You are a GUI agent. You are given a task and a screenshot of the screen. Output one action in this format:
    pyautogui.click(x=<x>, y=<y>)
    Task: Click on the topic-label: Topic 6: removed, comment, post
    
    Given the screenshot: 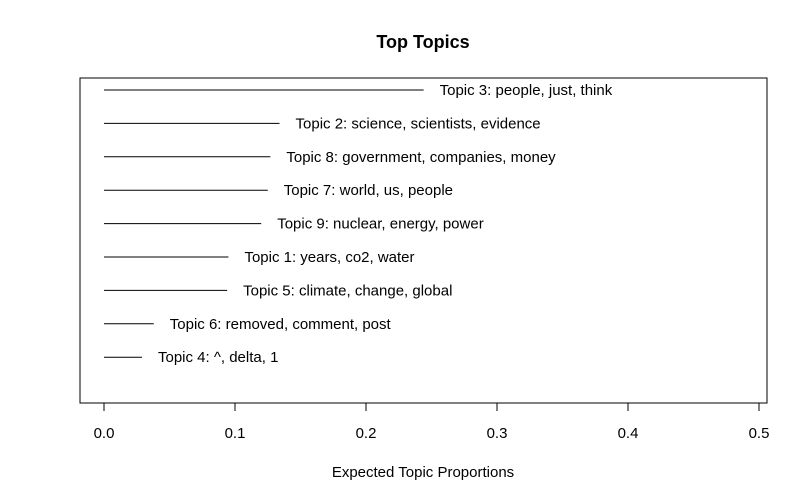 What is the action you would take?
    pyautogui.click(x=281, y=324)
    